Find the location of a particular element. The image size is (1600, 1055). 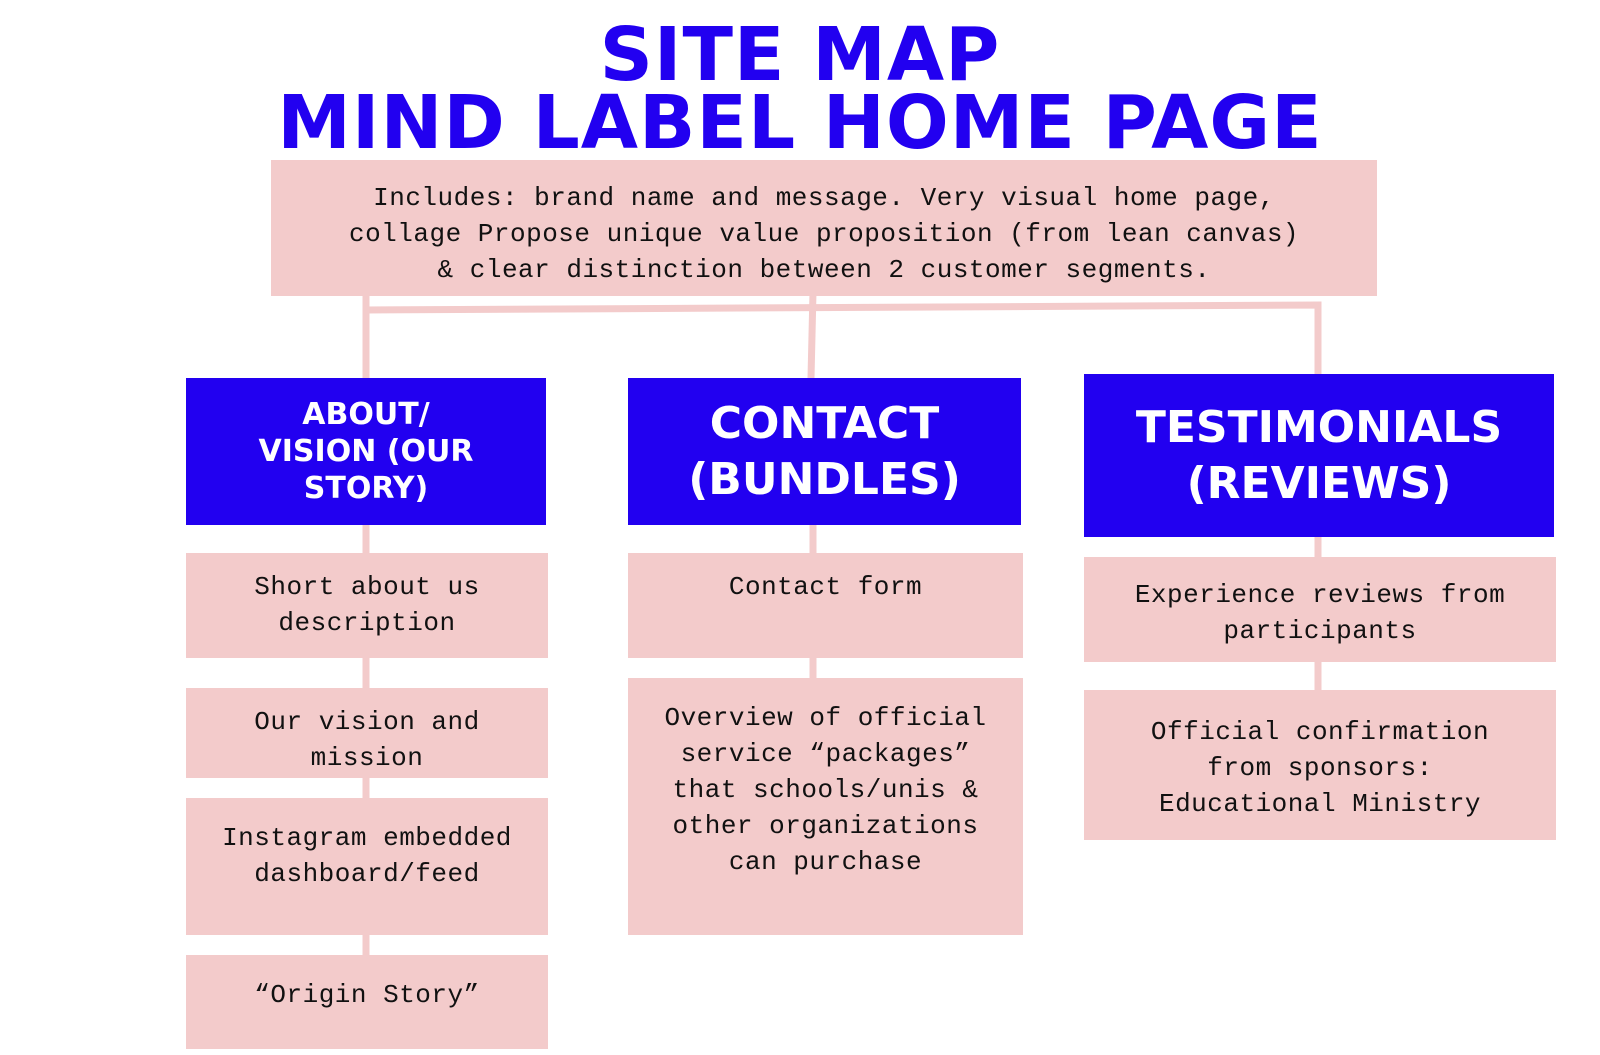

title-line-1: SITE MAP is located at coordinates (800, 55).